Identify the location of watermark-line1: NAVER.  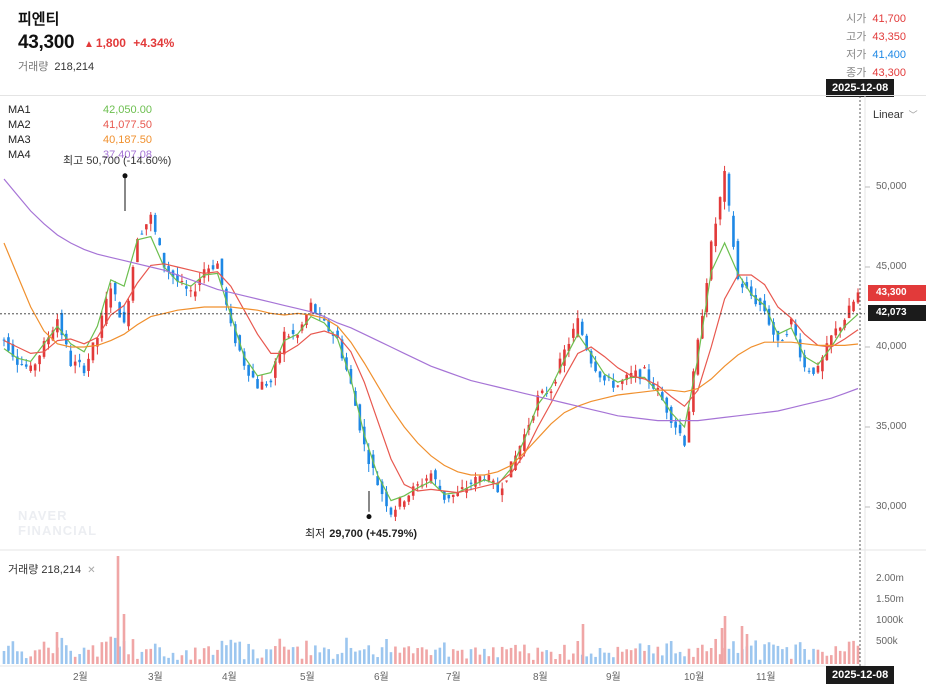
(43, 515).